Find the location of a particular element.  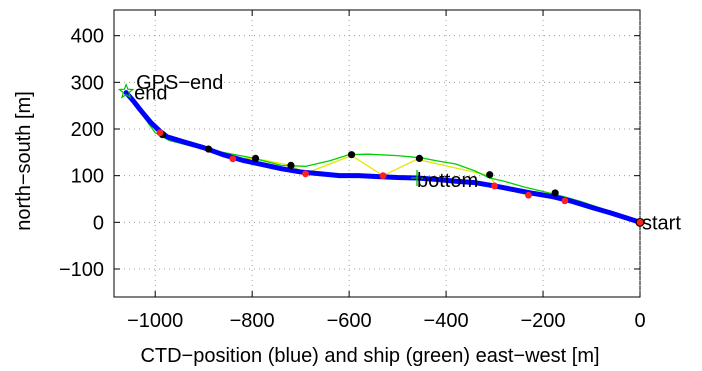

annotation-bottom: bottom is located at coordinates (447, 181).